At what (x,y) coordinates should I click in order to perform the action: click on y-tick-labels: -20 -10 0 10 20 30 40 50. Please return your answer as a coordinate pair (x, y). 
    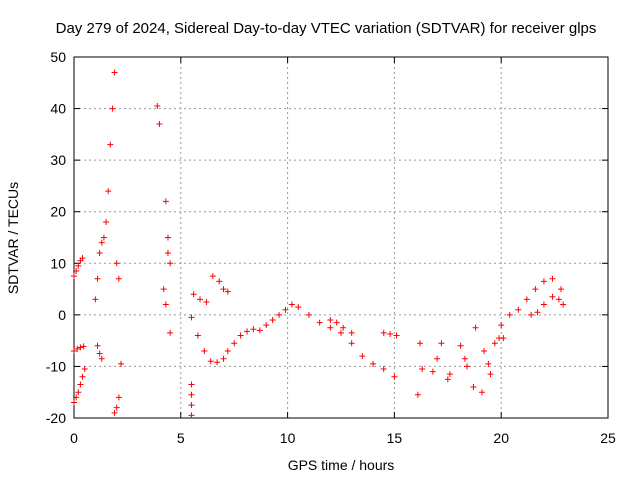
    Looking at the image, I should click on (56, 237).